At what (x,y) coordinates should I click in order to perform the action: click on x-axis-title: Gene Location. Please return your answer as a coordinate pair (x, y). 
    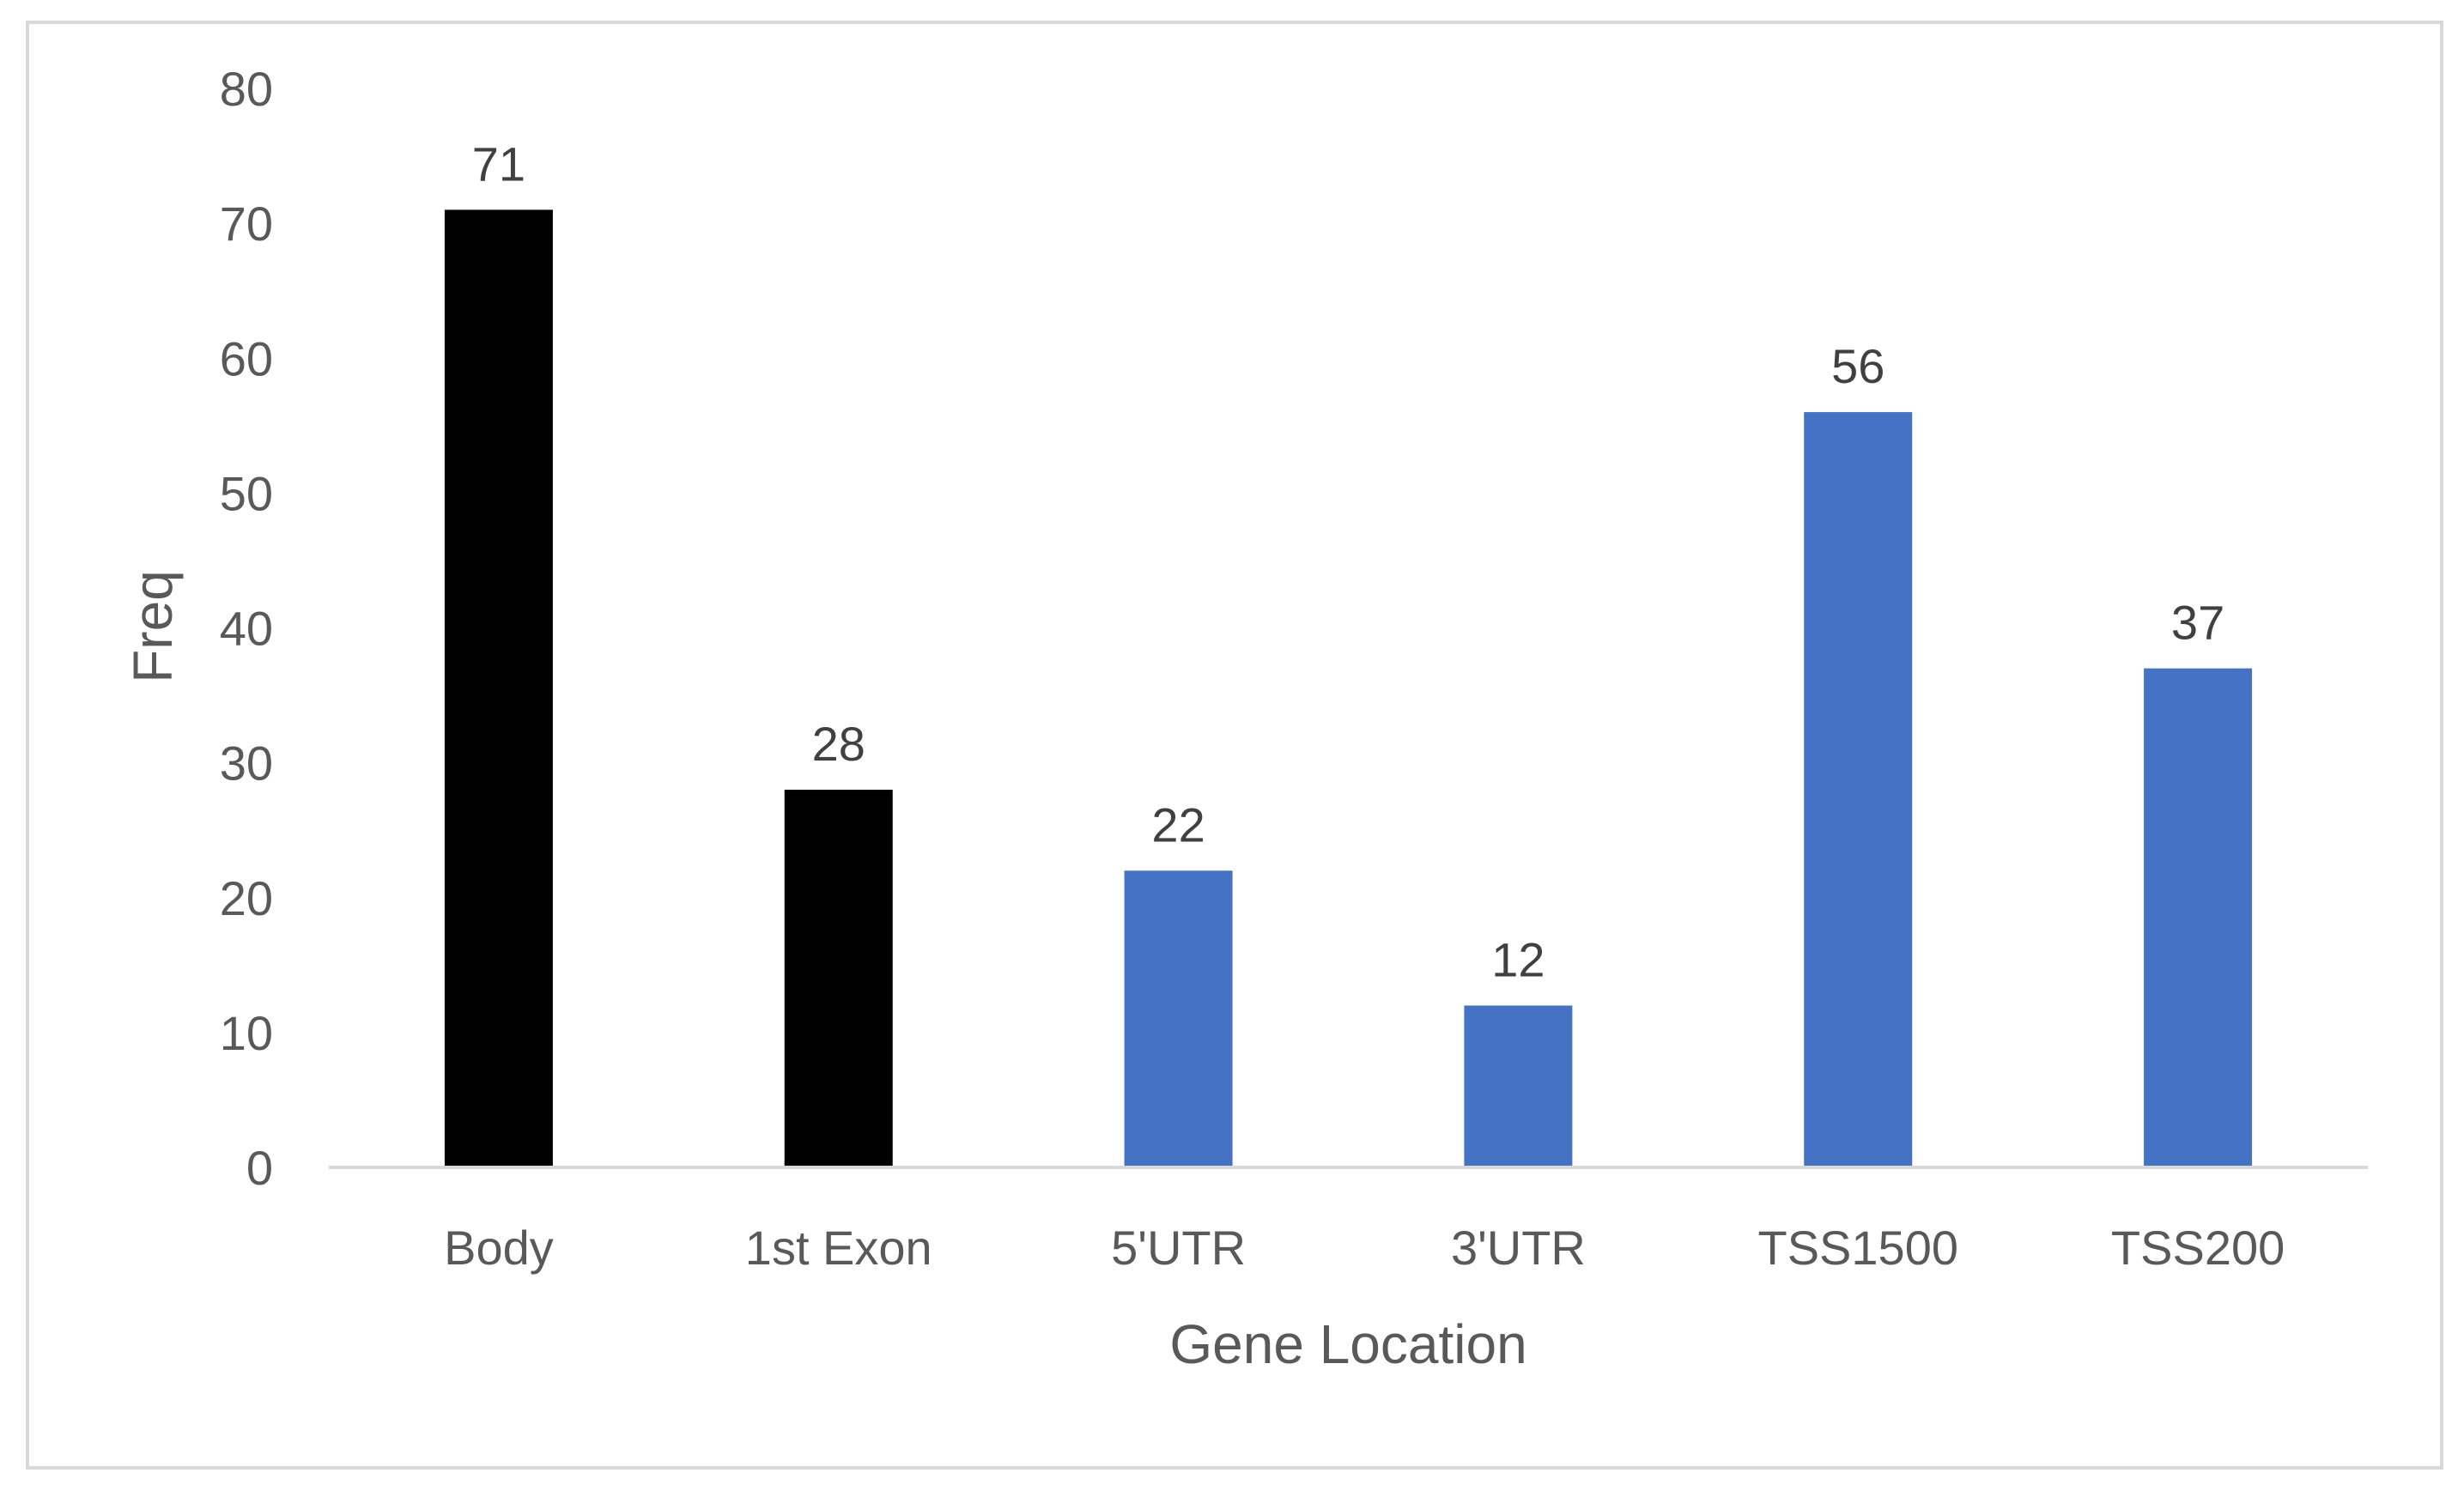
    Looking at the image, I should click on (1347, 1344).